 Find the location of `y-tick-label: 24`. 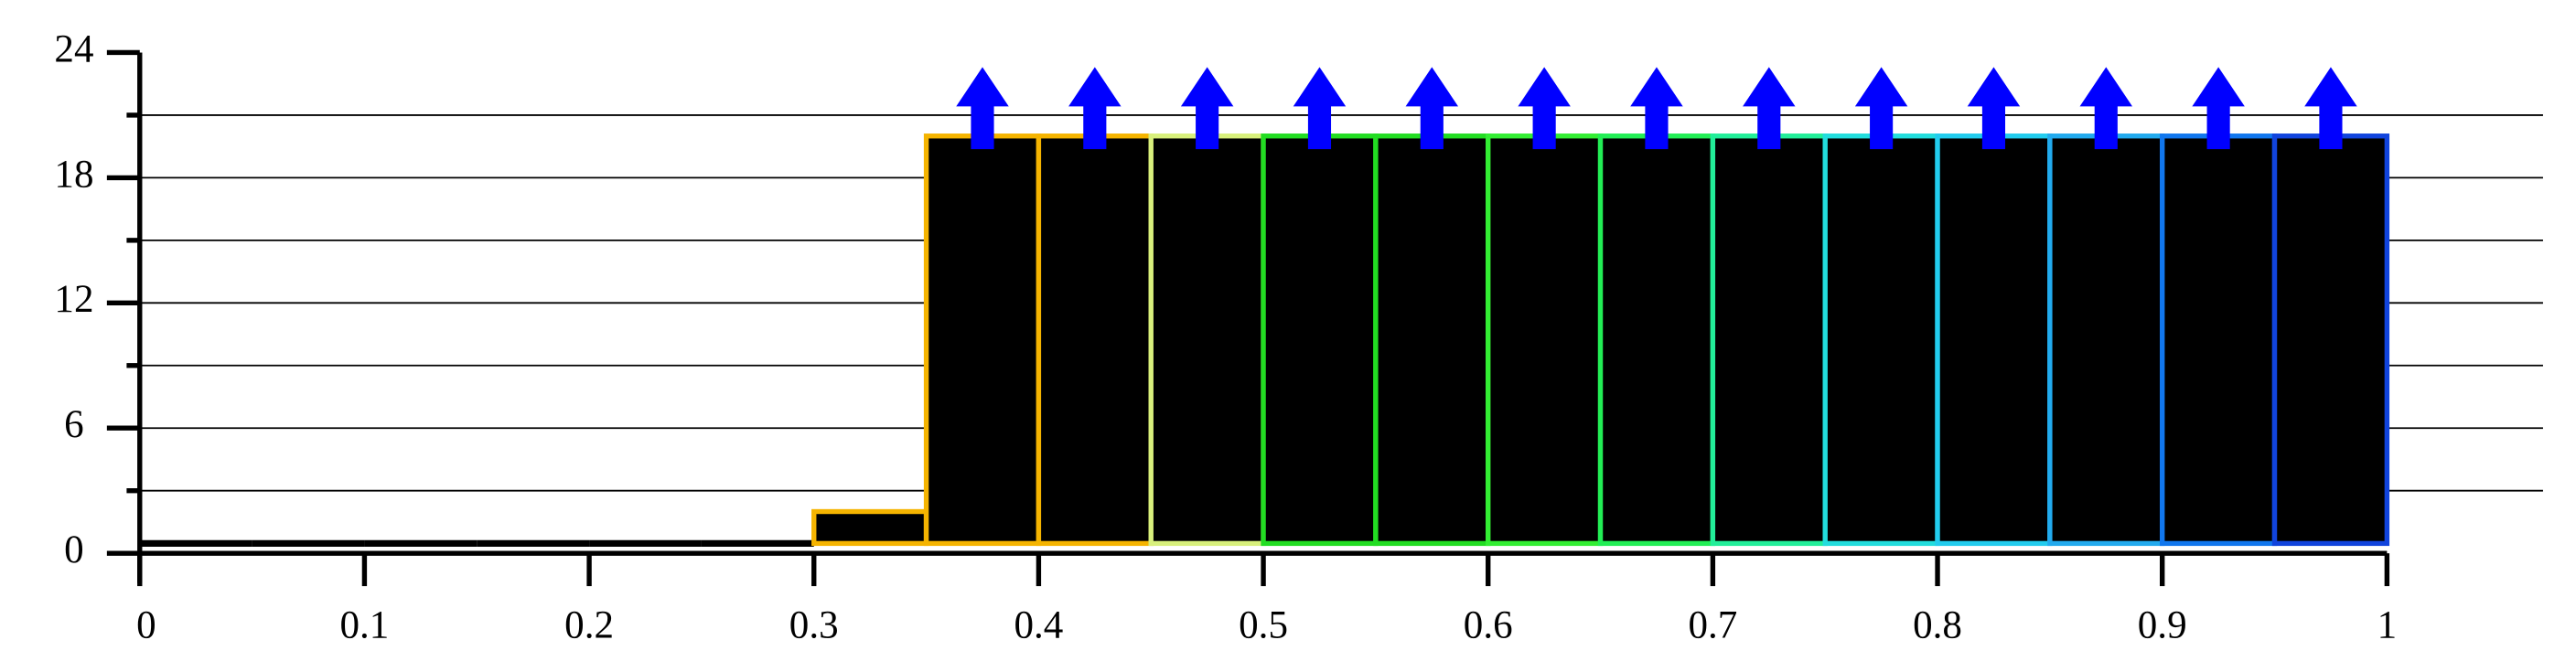

y-tick-label: 24 is located at coordinates (74, 48).